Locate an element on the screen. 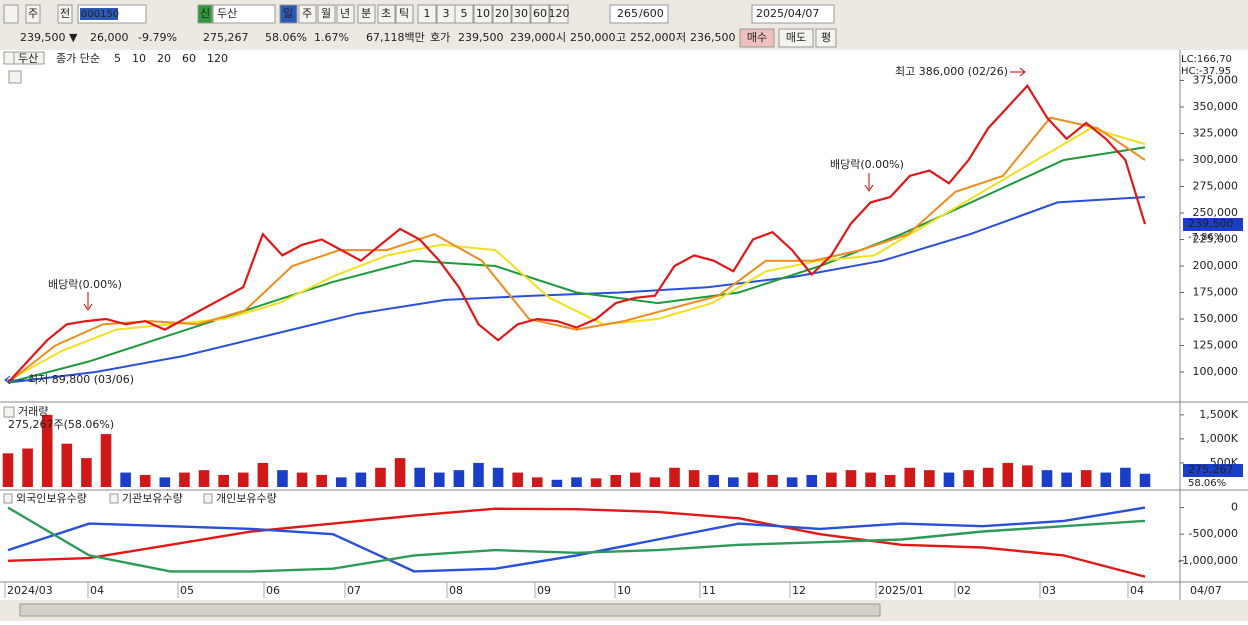  date-input: 2025/04/07 is located at coordinates (787, 13).